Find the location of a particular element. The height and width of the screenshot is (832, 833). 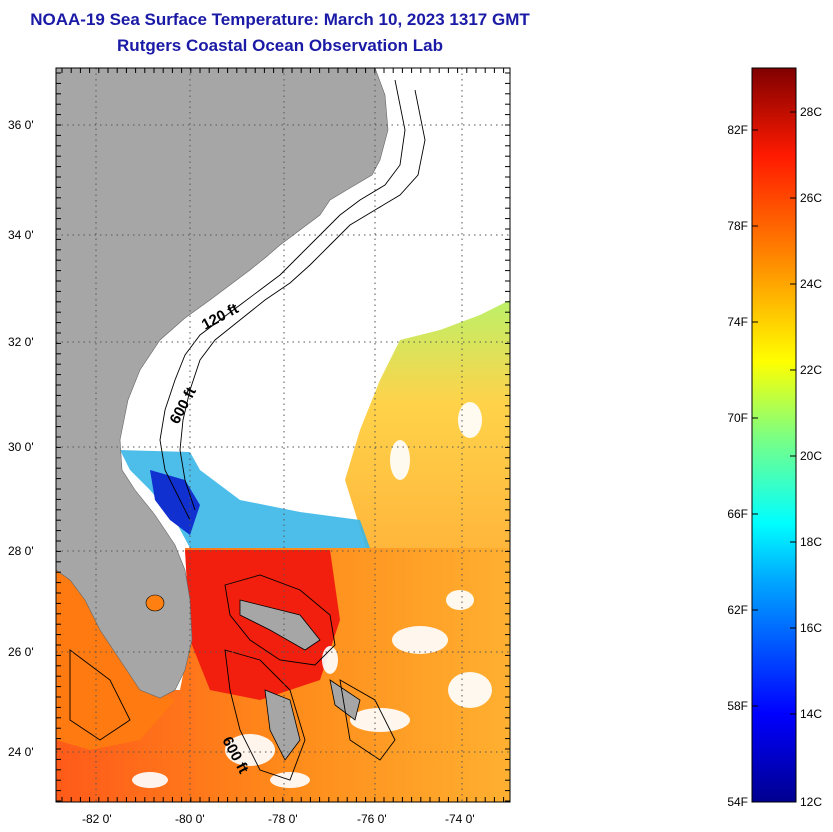

lat-label: 36 0' is located at coordinates (21, 125).